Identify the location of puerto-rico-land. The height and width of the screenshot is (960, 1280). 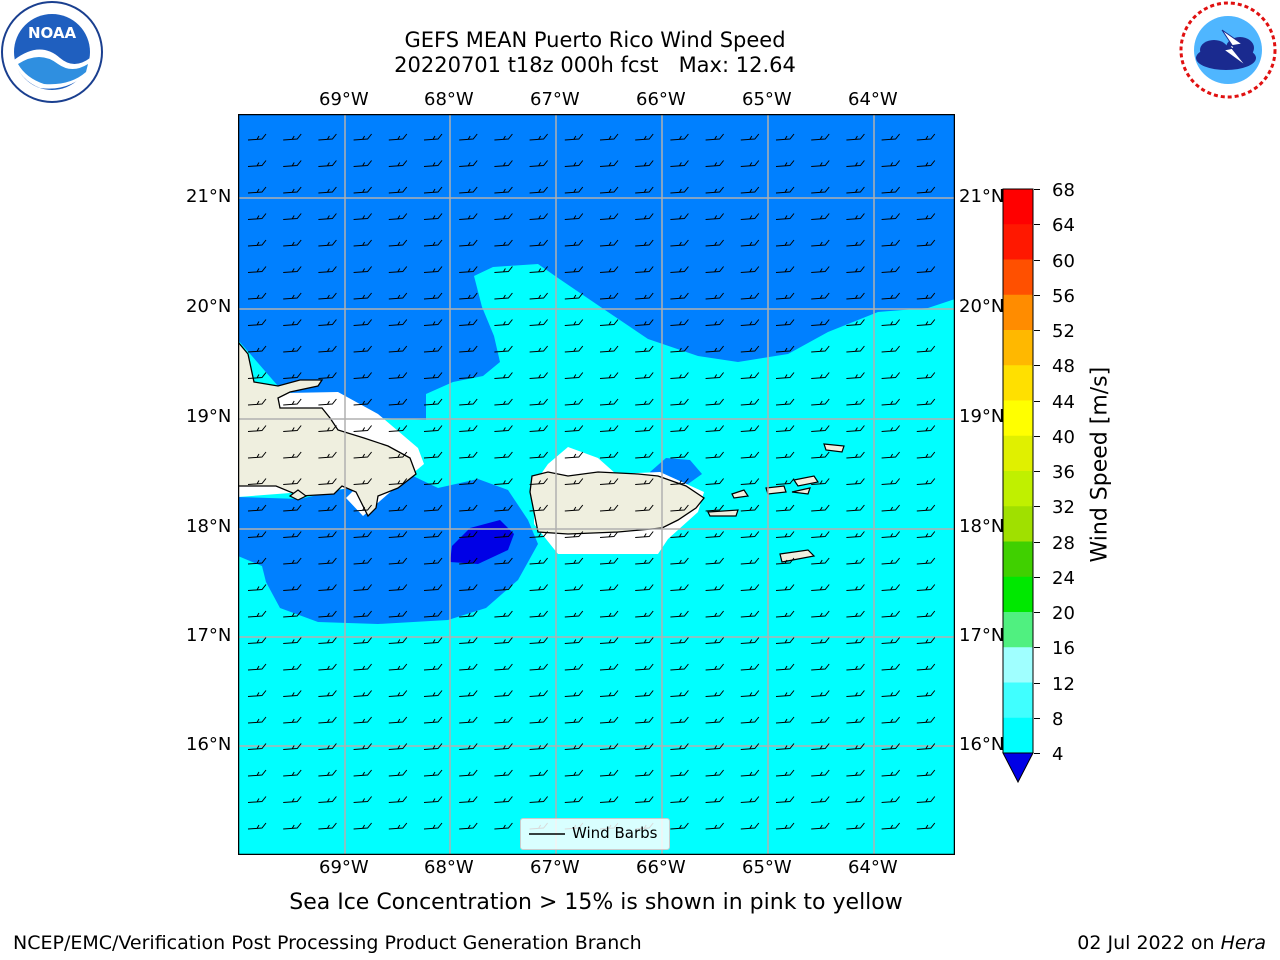
(617, 503).